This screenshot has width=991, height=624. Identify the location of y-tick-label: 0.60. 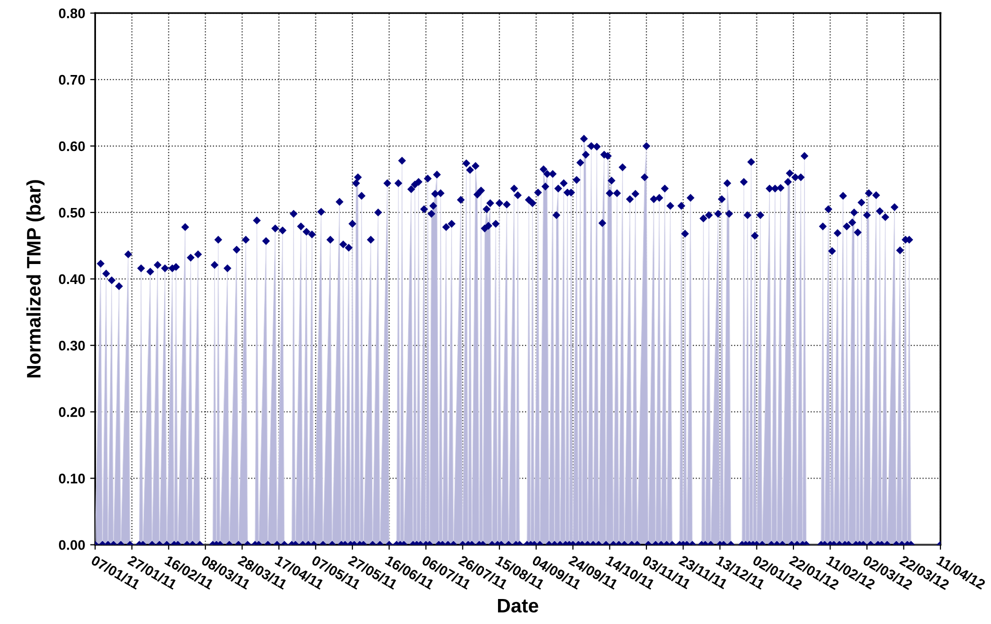
(71, 146).